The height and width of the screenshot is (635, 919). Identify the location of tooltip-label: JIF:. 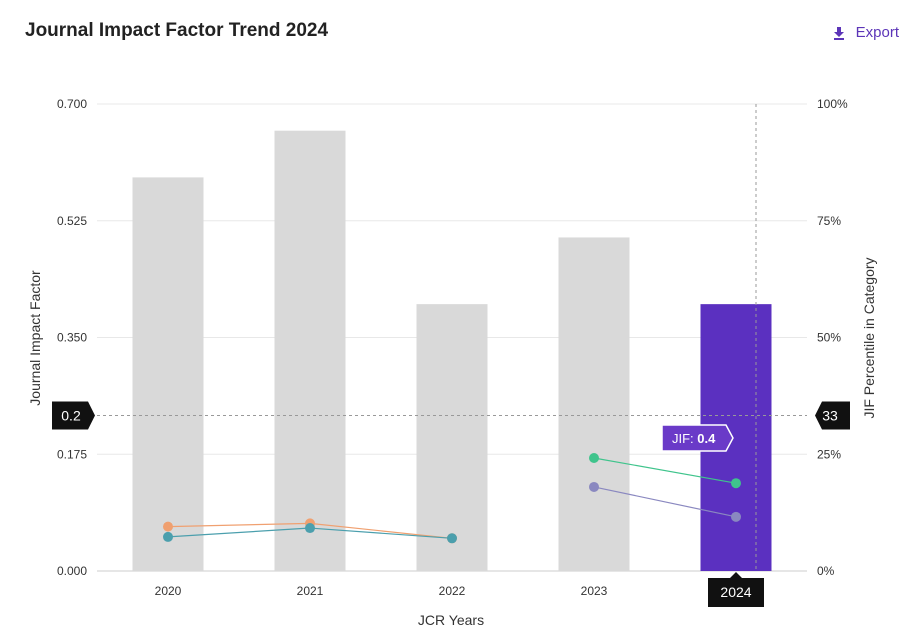
(684, 438).